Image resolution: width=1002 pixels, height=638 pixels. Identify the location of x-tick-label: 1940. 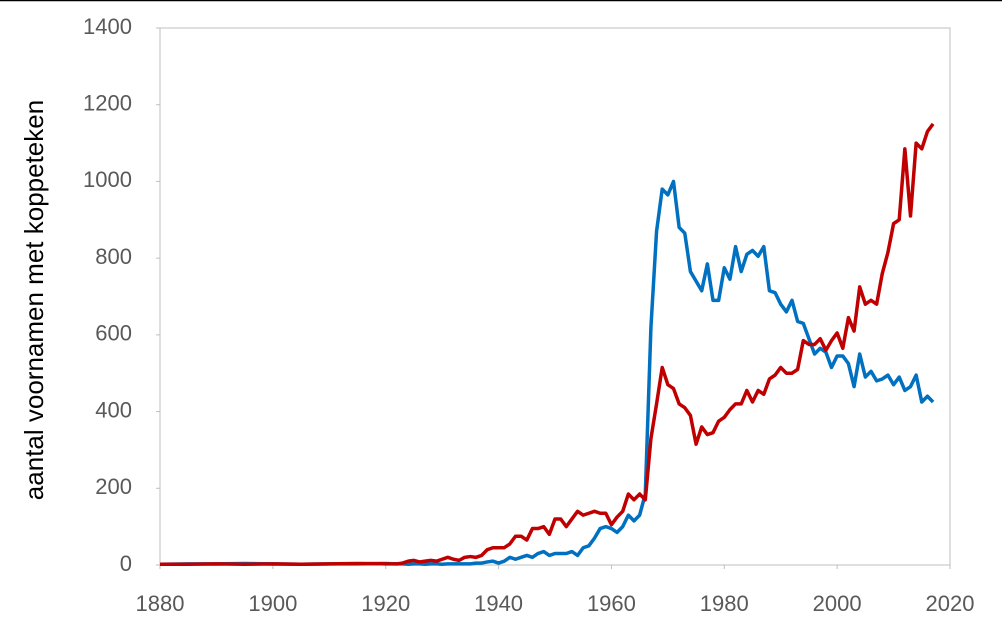
(498, 603).